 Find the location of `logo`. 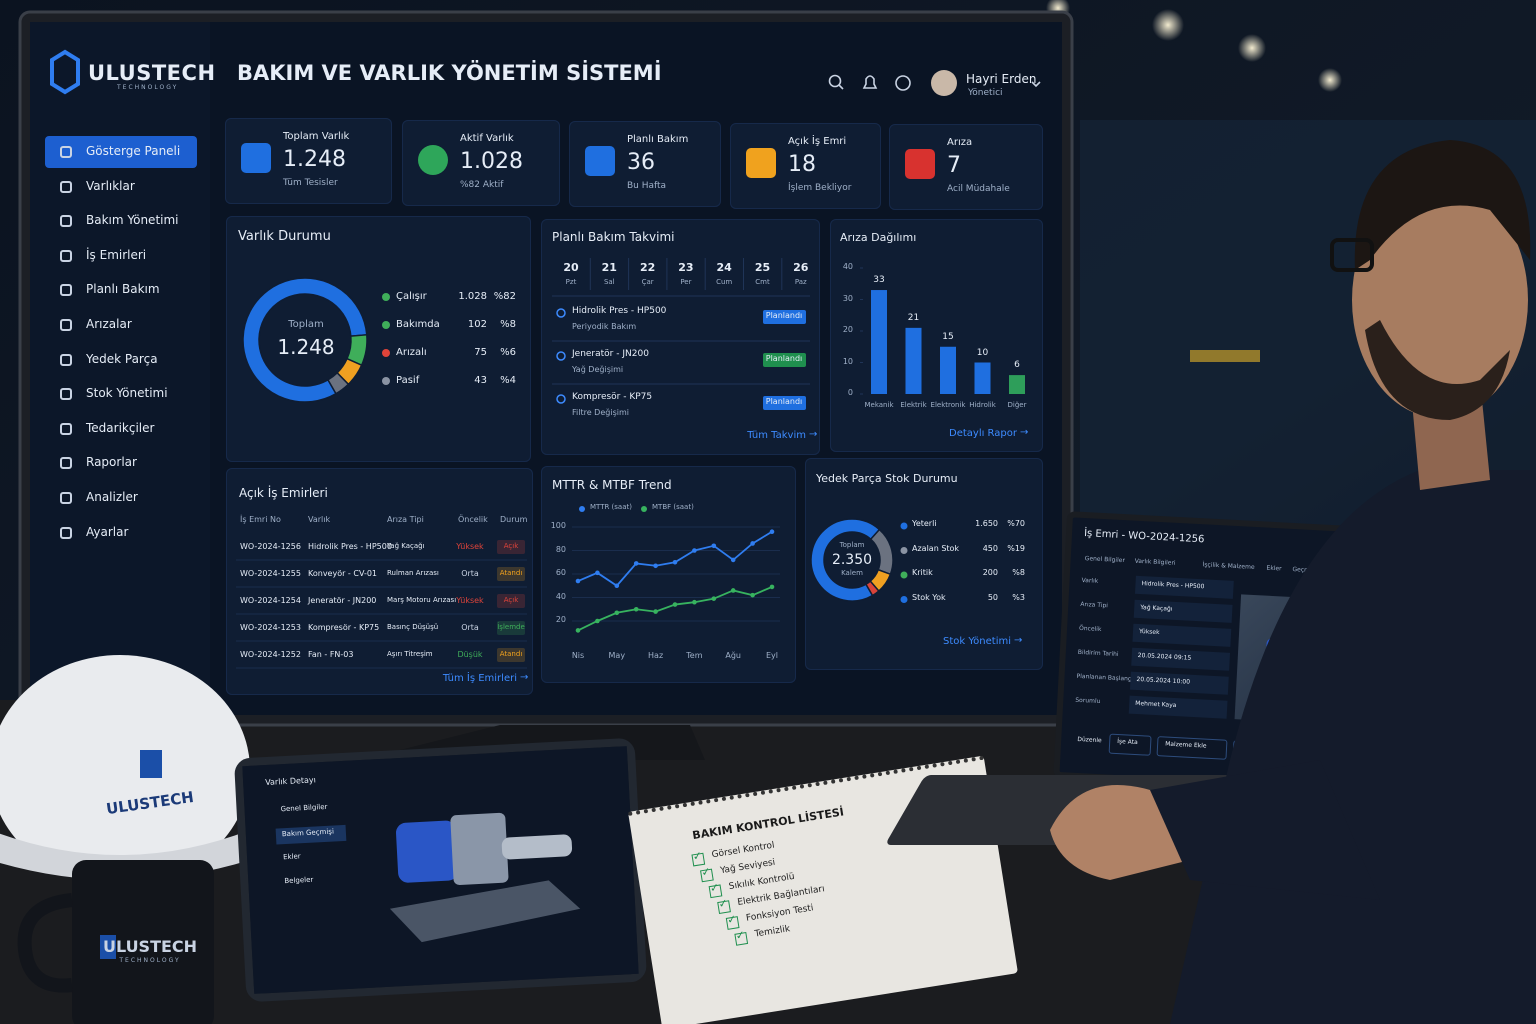

logo is located at coordinates (65, 72).